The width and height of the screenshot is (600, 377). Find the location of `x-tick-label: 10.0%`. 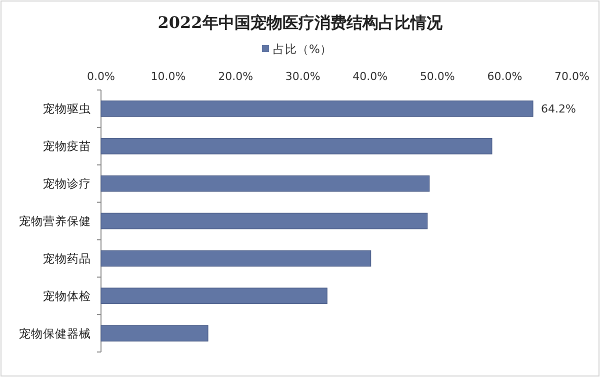

x-tick-label: 10.0% is located at coordinates (168, 76).